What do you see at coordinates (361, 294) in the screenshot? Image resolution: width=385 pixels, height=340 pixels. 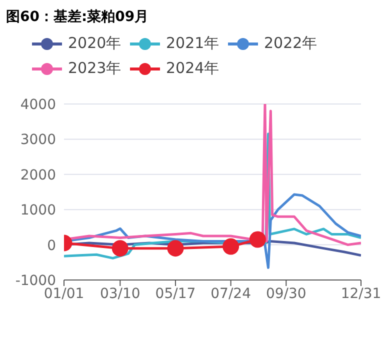 I see `x-tick-label: 12/31` at bounding box center [361, 294].